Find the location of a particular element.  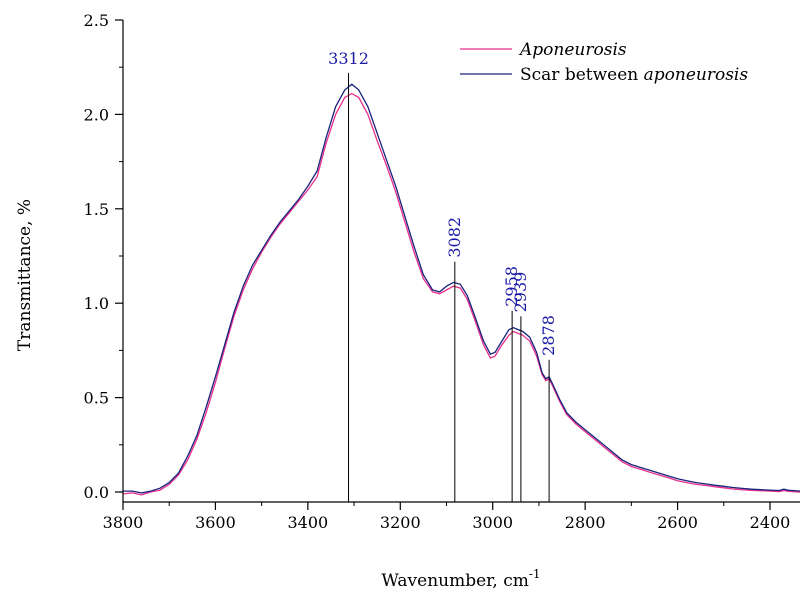

x-tick-label-2800: 2800 is located at coordinates (585, 522).